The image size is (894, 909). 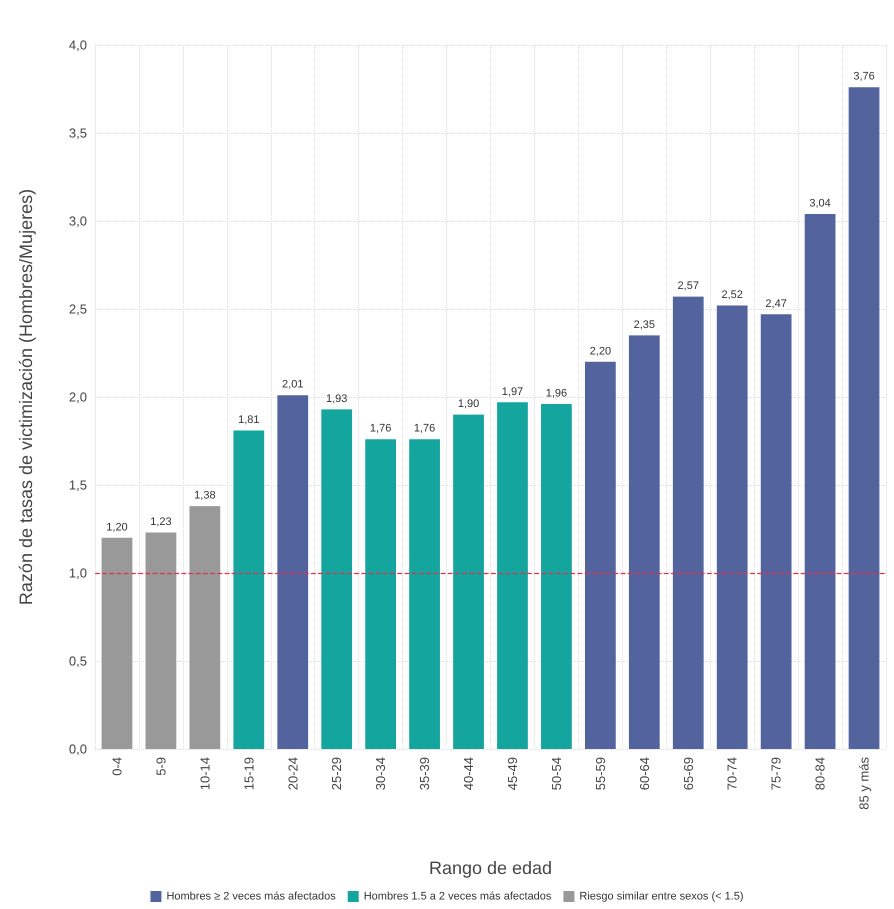 What do you see at coordinates (336, 773) in the screenshot?
I see `x-tick-label: 25-29` at bounding box center [336, 773].